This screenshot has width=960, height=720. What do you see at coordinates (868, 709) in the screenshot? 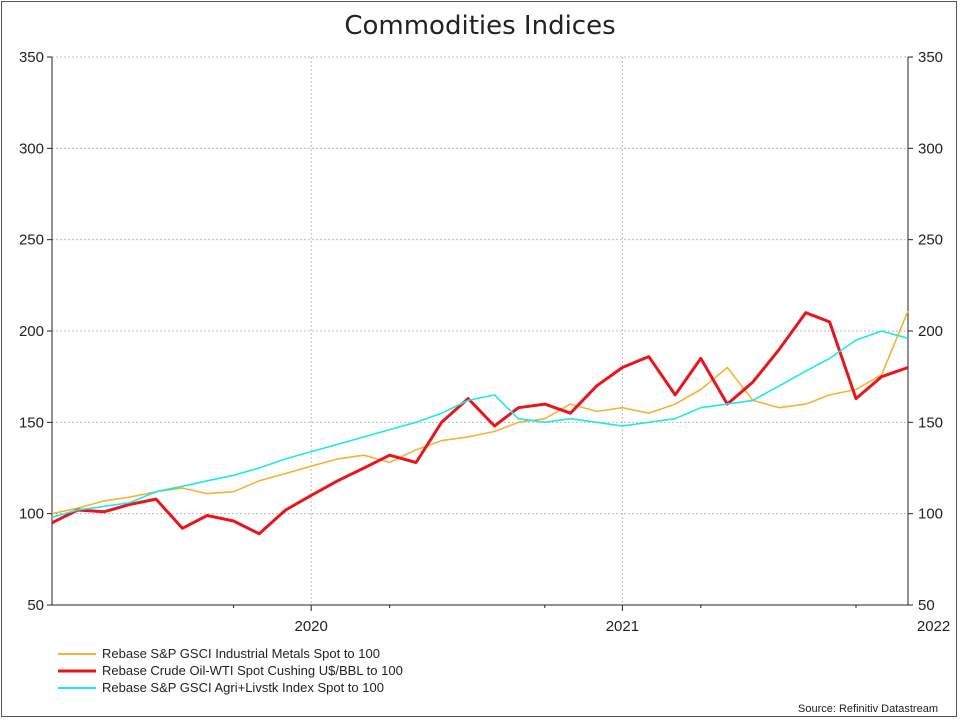
I see `source-note: Source: Refinitiv Datastream` at bounding box center [868, 709].